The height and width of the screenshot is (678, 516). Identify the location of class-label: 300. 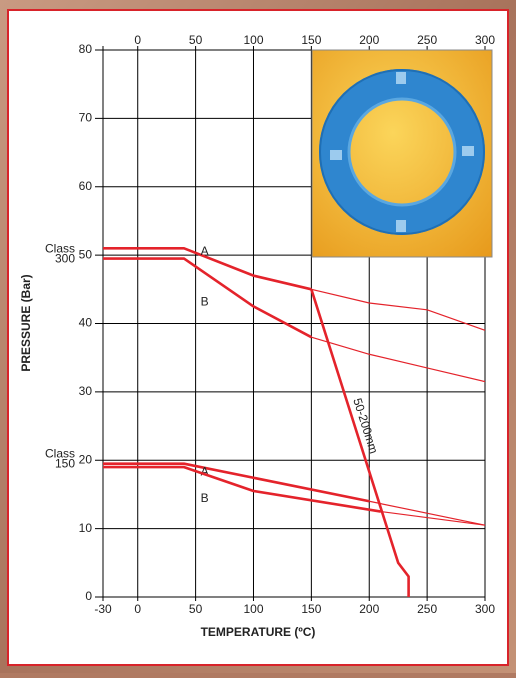
(65, 258).